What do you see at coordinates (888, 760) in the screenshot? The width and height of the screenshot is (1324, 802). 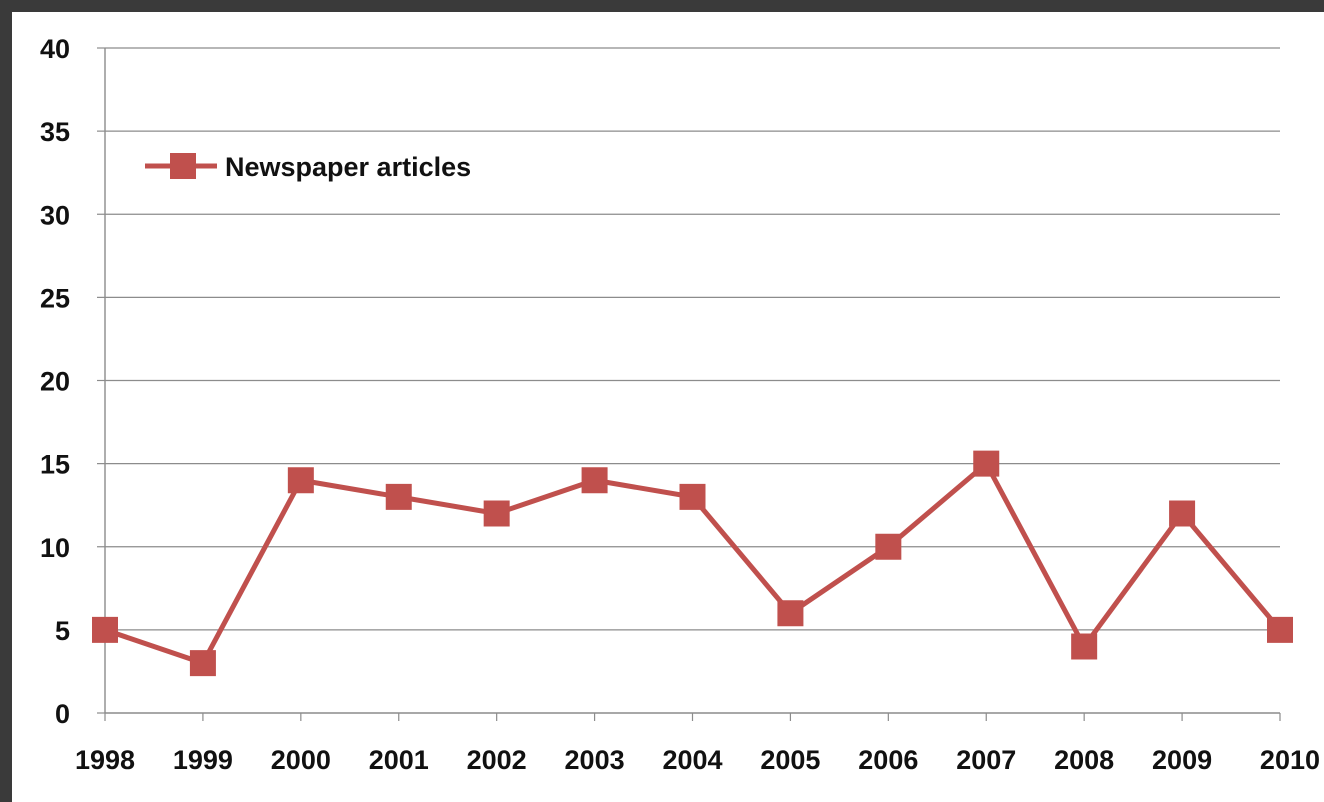 I see `x-tick-label-2006: 2006` at bounding box center [888, 760].